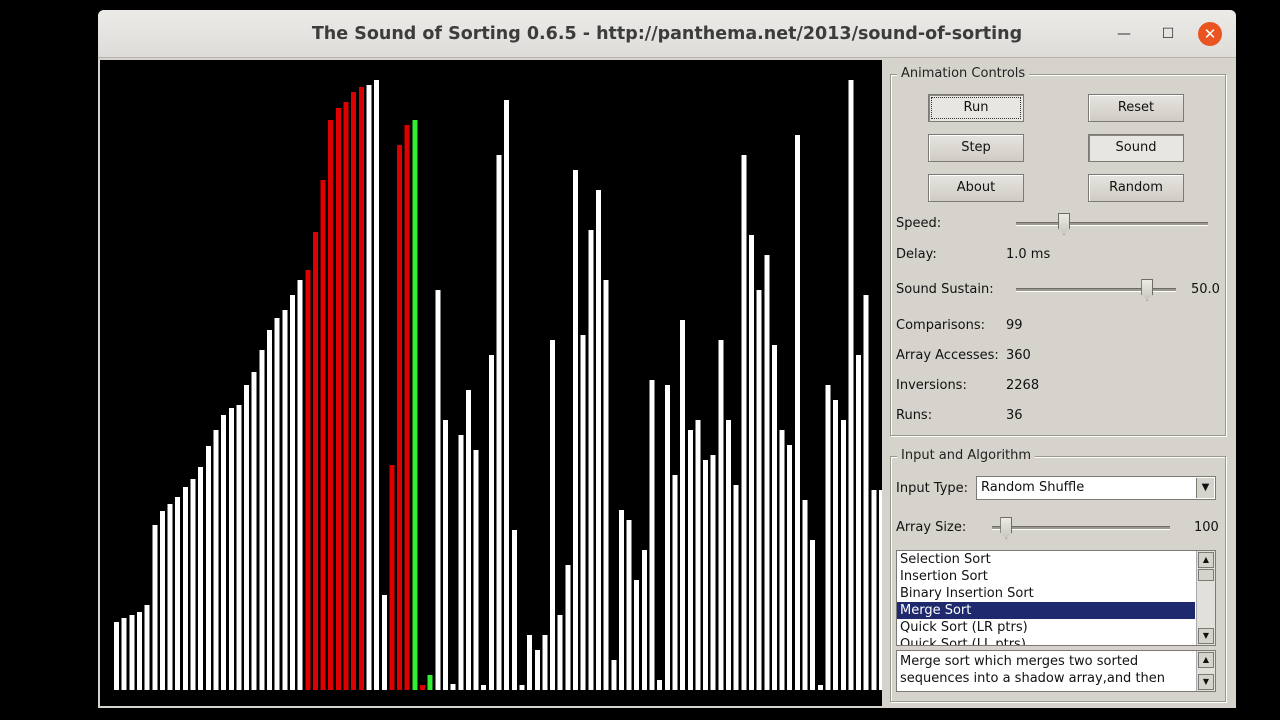 The width and height of the screenshot is (1280, 720). Describe the element at coordinates (1136, 148) in the screenshot. I see `sound-button: Sound` at that location.